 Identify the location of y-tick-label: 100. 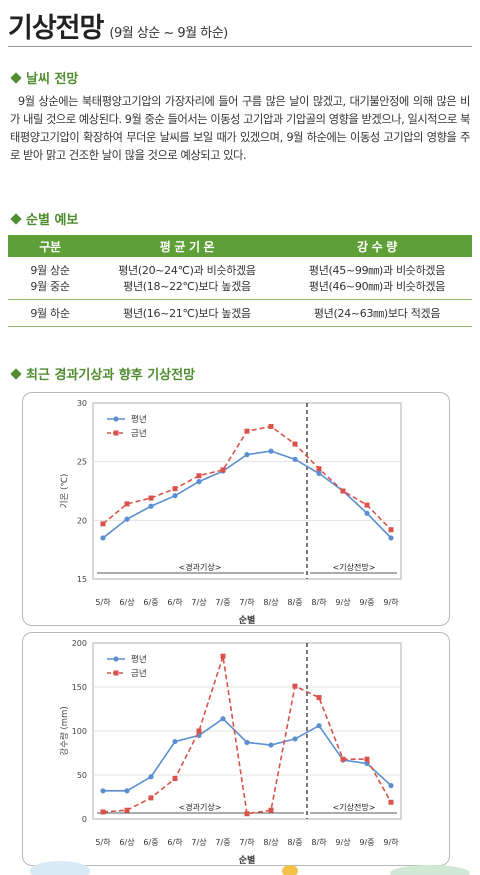
(79, 731).